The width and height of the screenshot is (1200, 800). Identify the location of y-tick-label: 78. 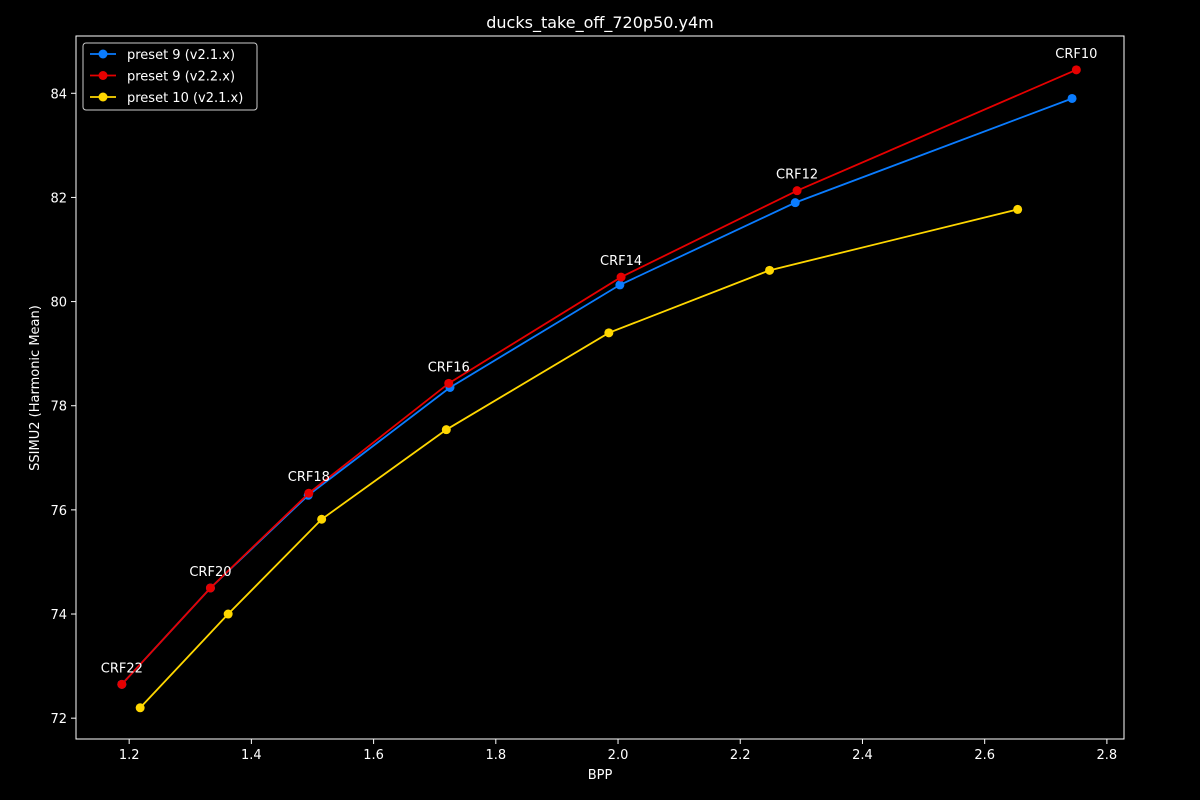
(58, 407).